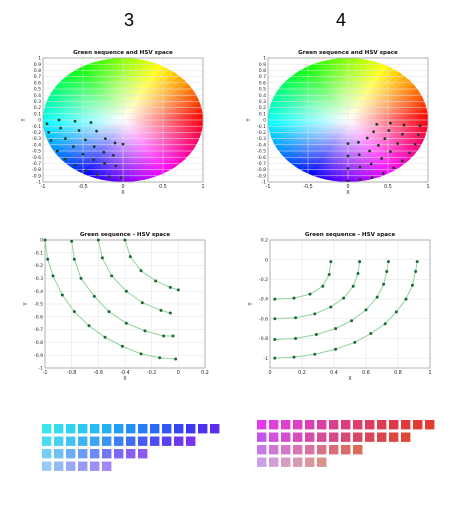 The image size is (474, 507). What do you see at coordinates (163, 187) in the screenshot?
I see `x-tick-label: 0.5` at bounding box center [163, 187].